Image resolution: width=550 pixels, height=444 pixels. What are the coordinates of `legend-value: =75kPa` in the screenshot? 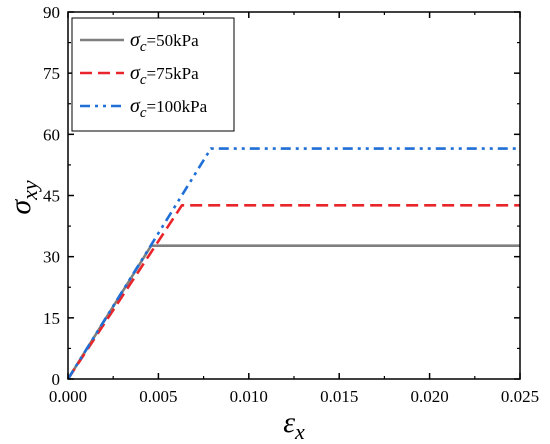 It's located at (173, 73).